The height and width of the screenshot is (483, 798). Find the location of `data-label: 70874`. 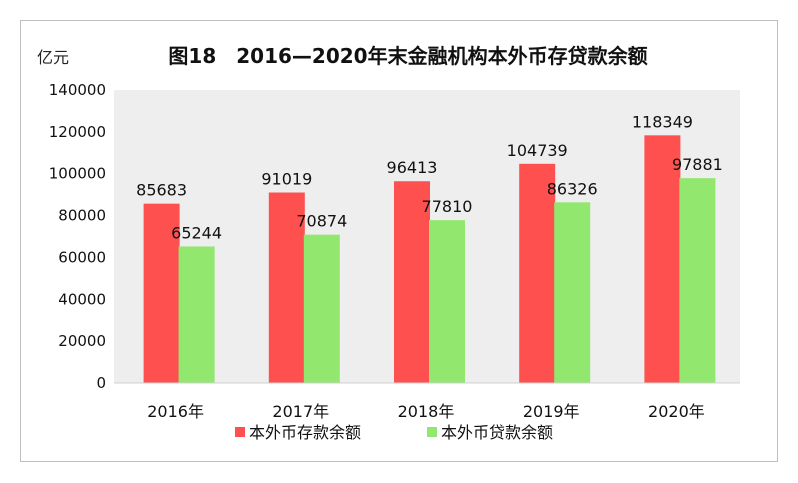

data-label: 70874 is located at coordinates (321, 221).